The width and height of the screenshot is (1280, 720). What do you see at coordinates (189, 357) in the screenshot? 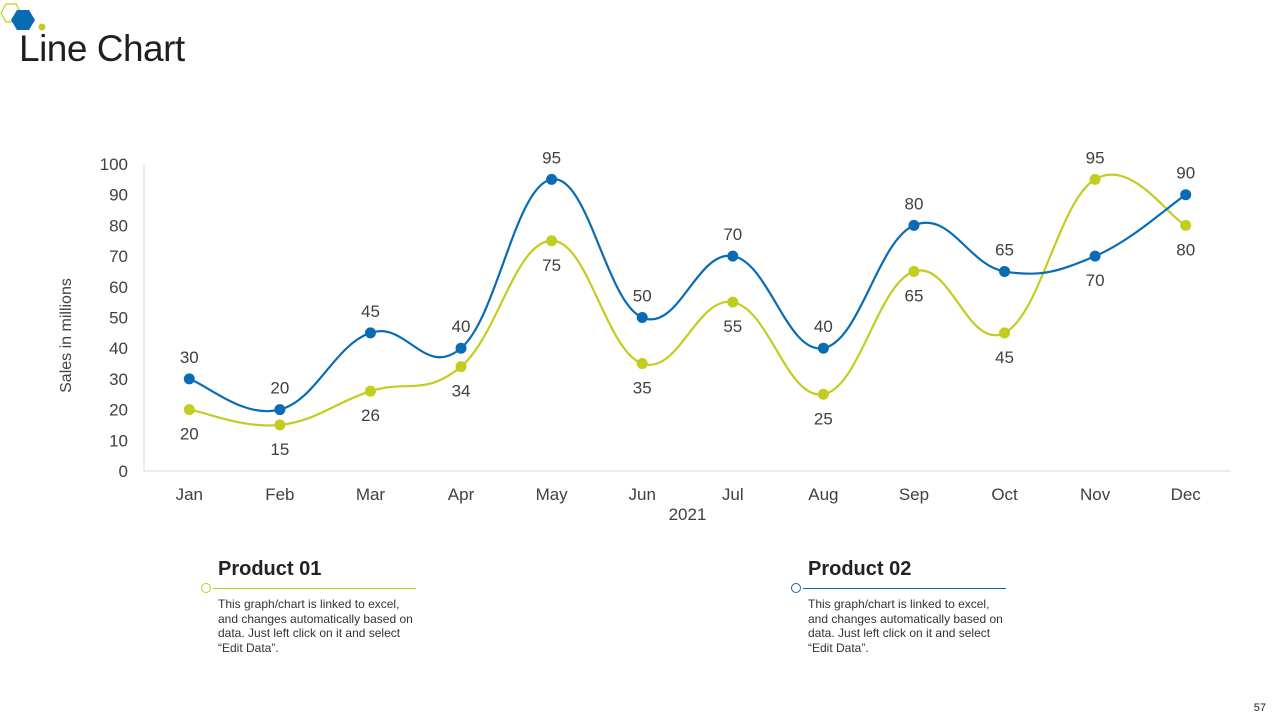
I see `product-02-data-label: 30` at bounding box center [189, 357].